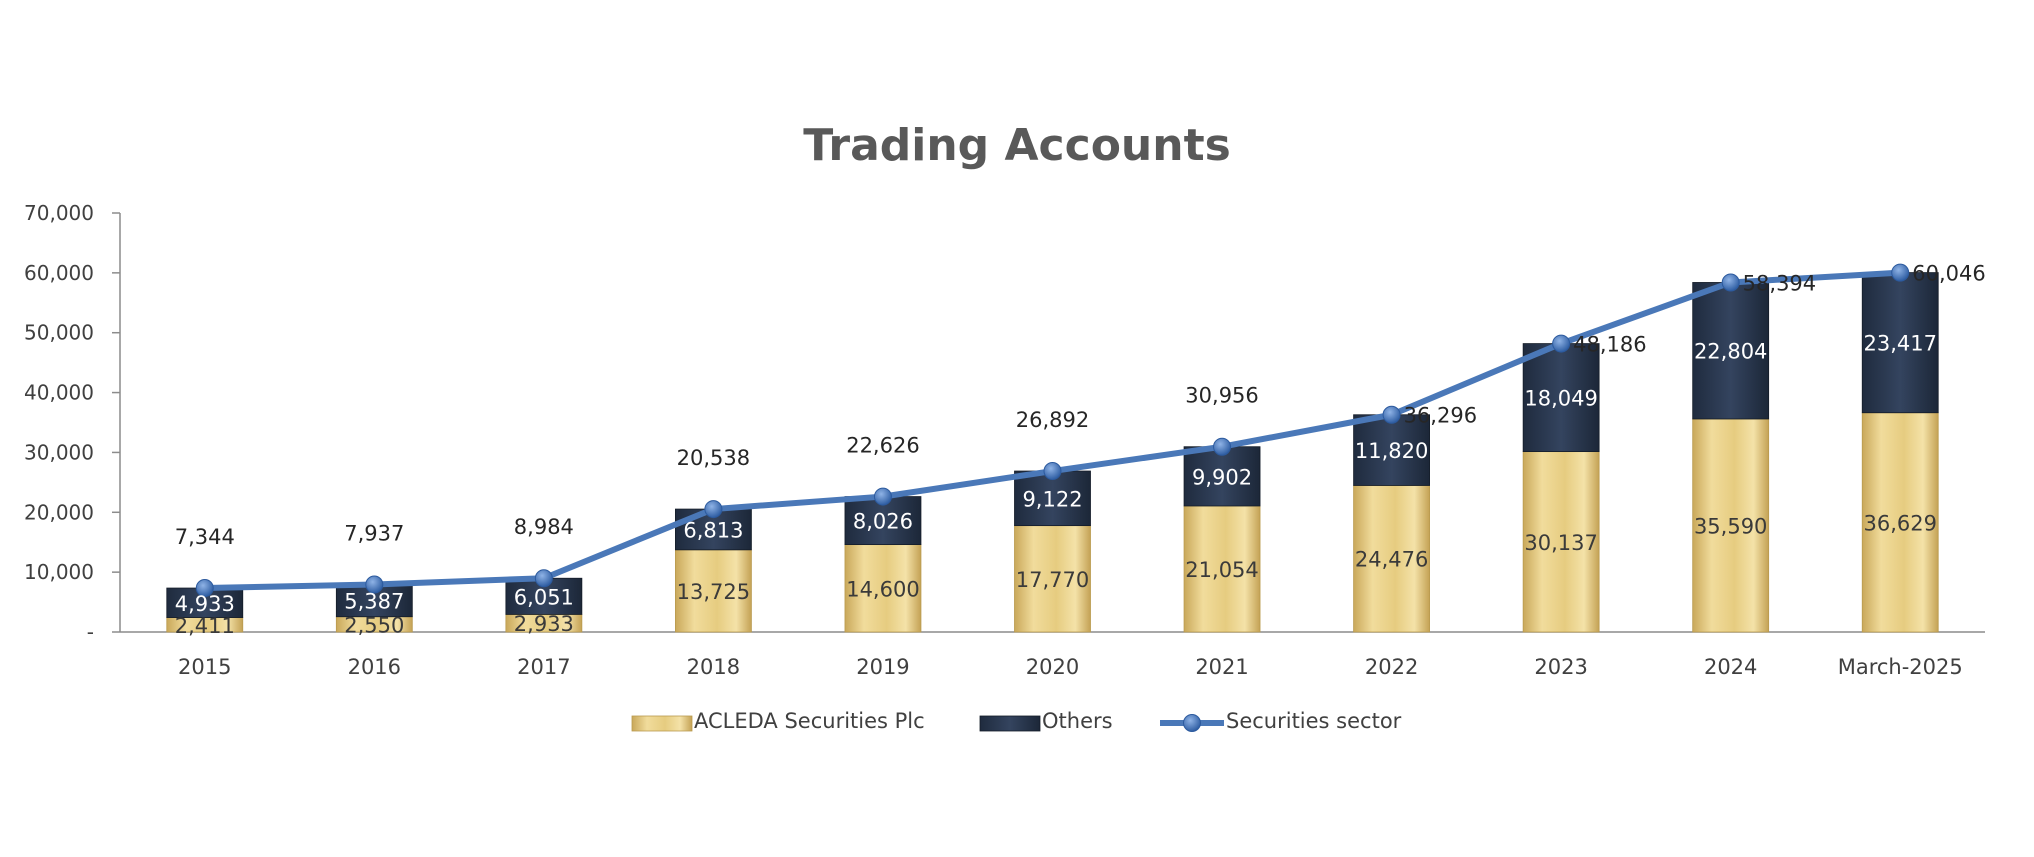  Describe the element at coordinates (713, 530) in the screenshot. I see `data-label-others: 6,813` at that location.